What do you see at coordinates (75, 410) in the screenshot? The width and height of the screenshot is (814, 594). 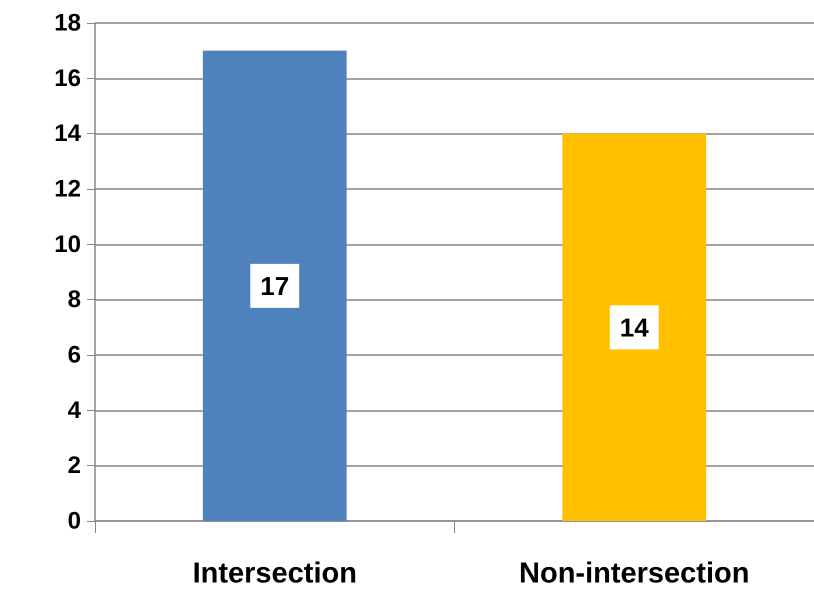 I see `y-tick-label: 4` at bounding box center [75, 410].